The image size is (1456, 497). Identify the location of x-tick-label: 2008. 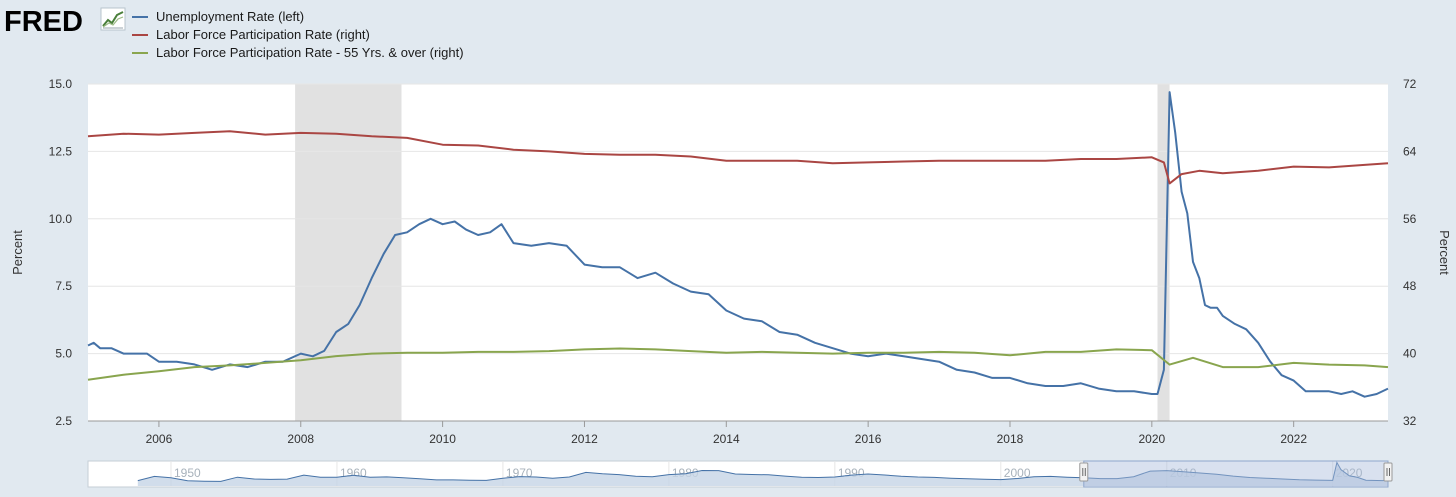
(300, 439).